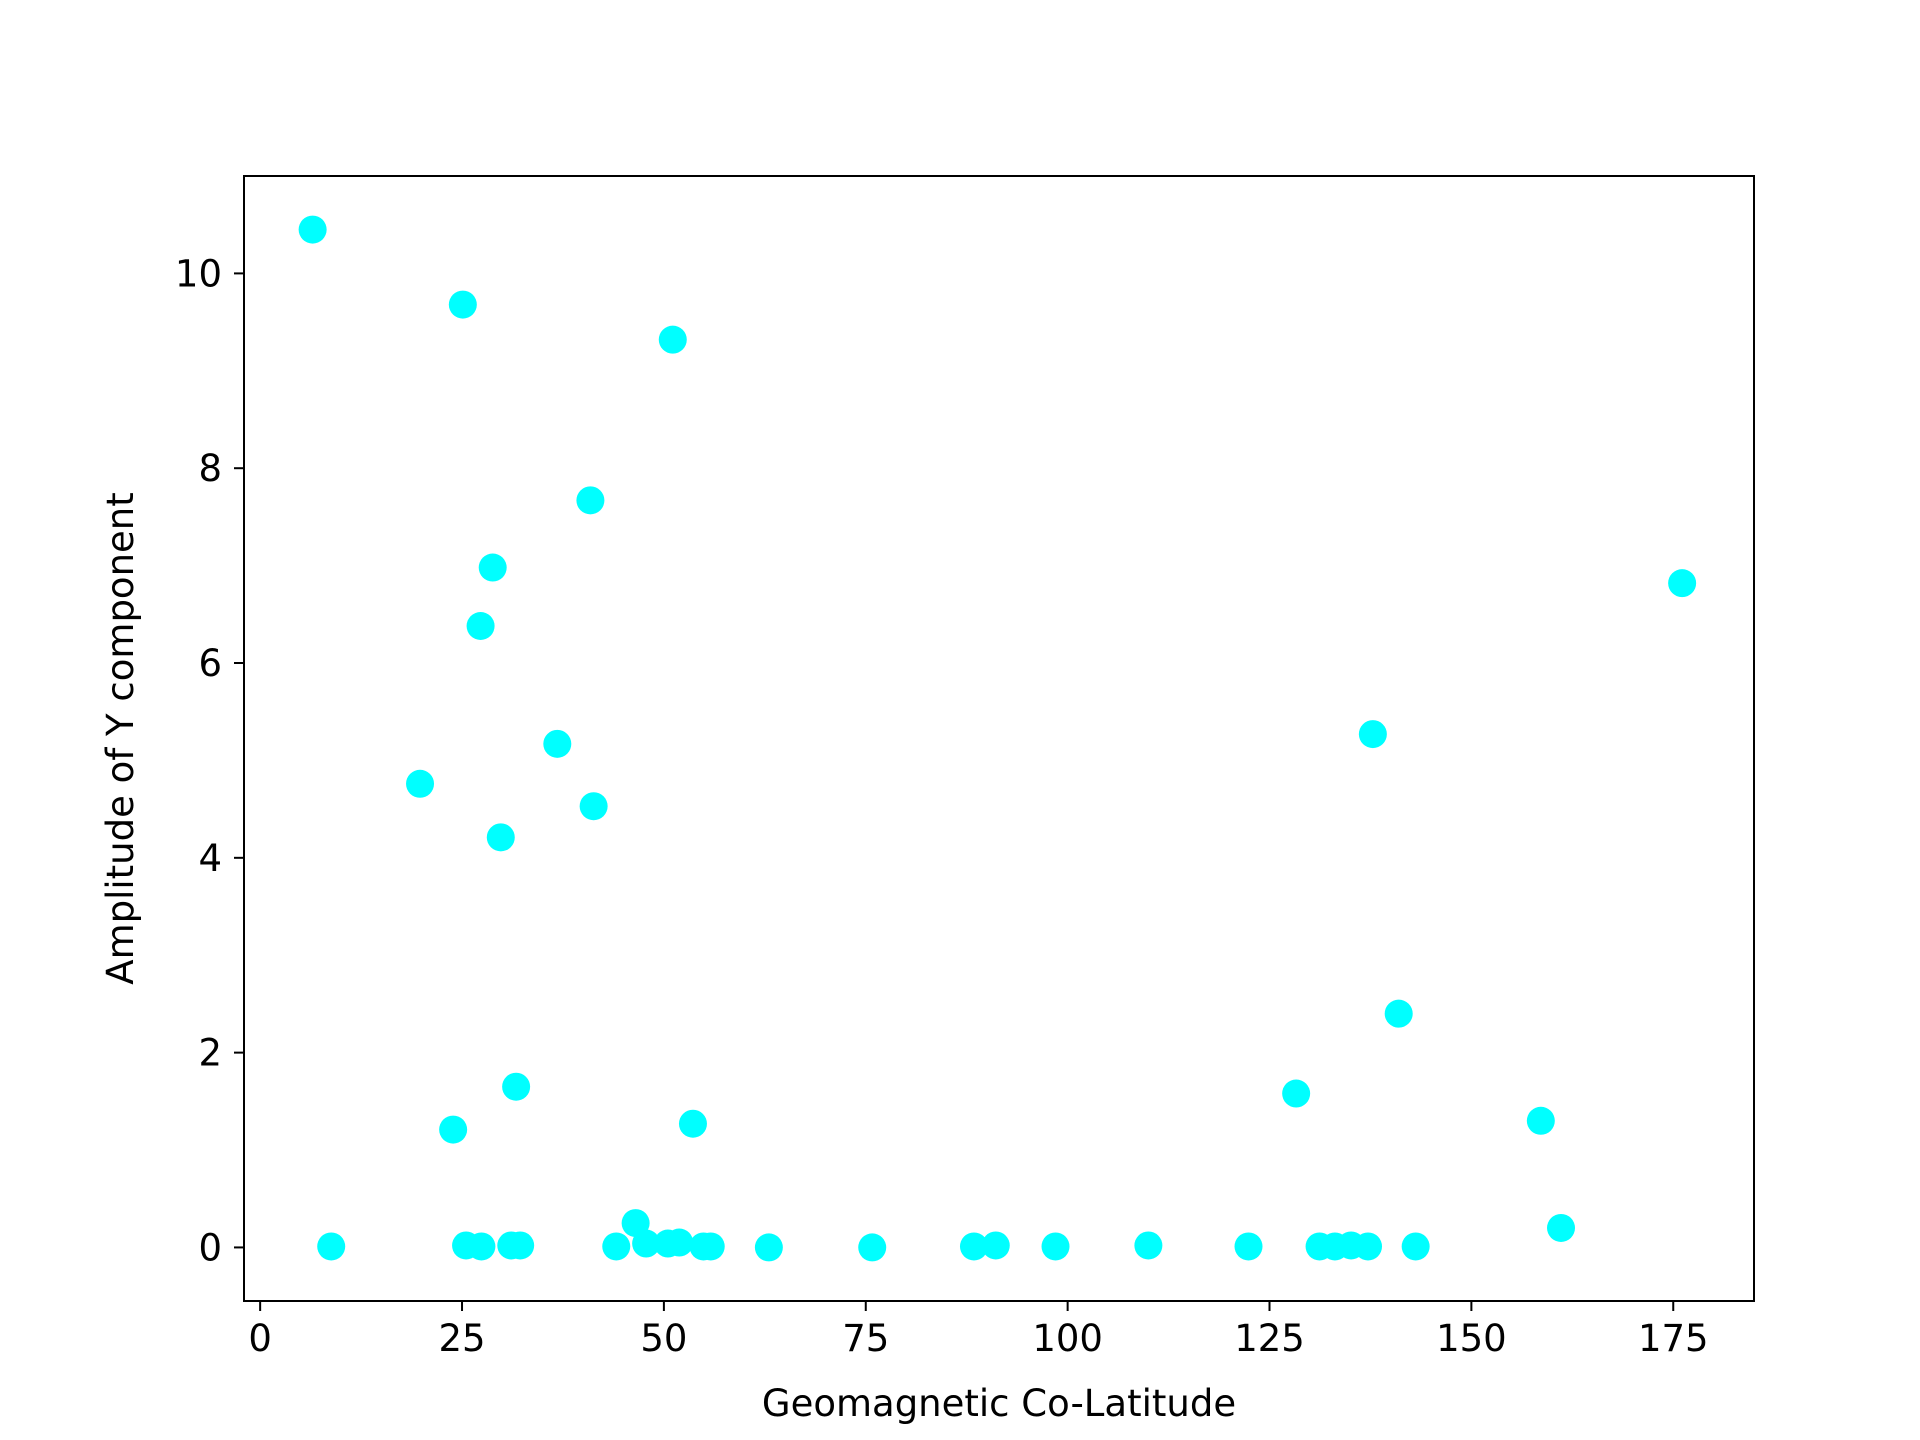 The height and width of the screenshot is (1440, 1920). I want to click on x-tick-label: 25, so click(461, 1338).